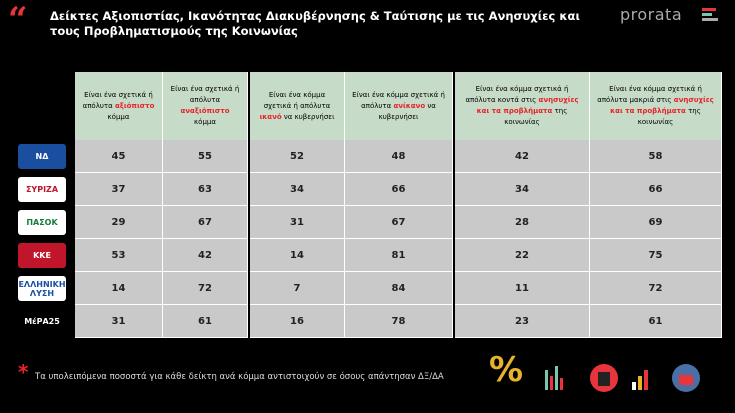 This screenshot has height=413, width=735. Describe the element at coordinates (297, 288) in the screenshot. I see `value-cell: 7` at that location.